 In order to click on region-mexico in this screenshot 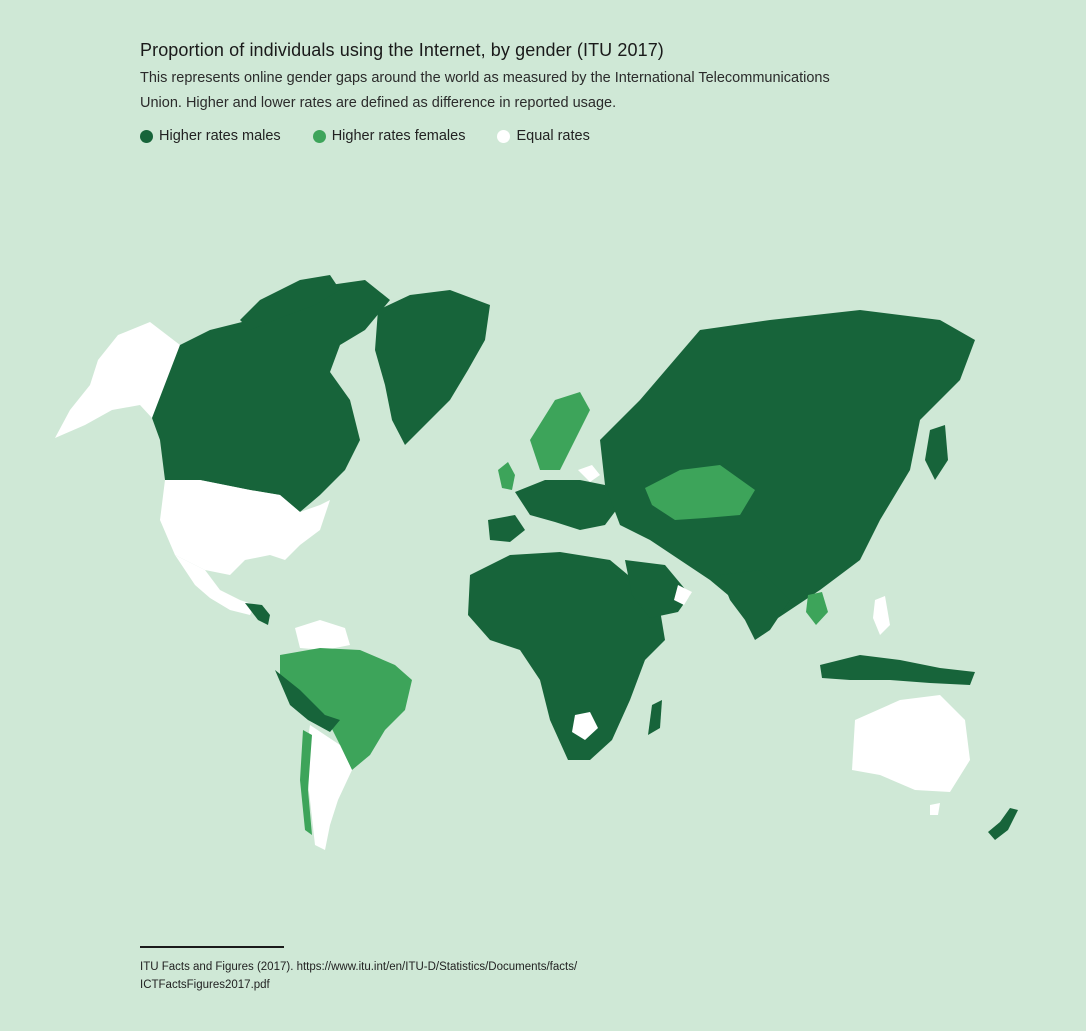, I will do `click(215, 585)`.